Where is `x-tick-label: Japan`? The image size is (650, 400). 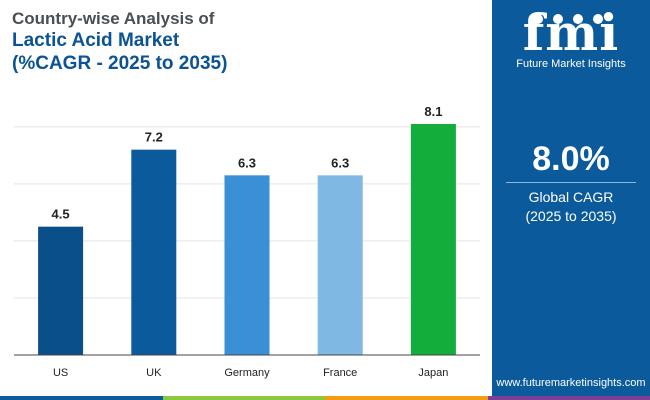 x-tick-label: Japan is located at coordinates (433, 373).